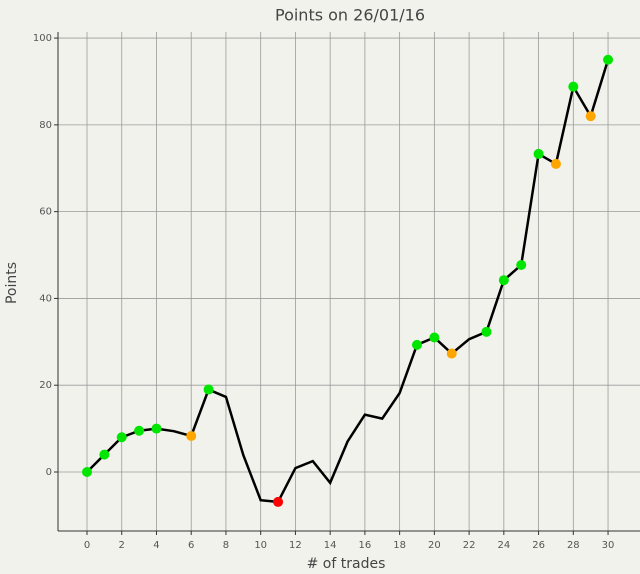  I want to click on x-tick-label: 26, so click(538, 545).